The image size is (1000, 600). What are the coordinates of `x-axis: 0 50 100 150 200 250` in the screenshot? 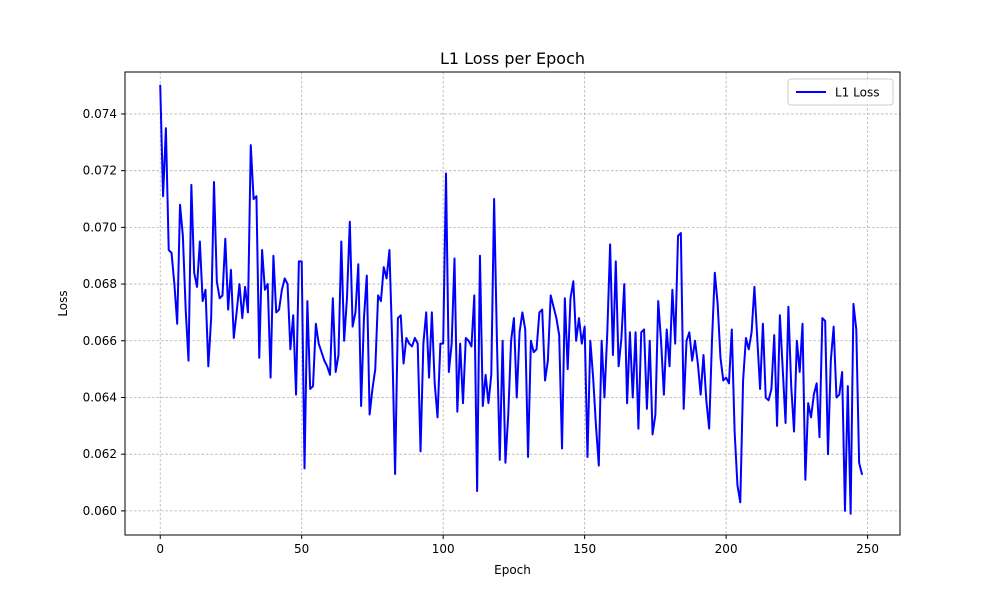 It's located at (517, 545).